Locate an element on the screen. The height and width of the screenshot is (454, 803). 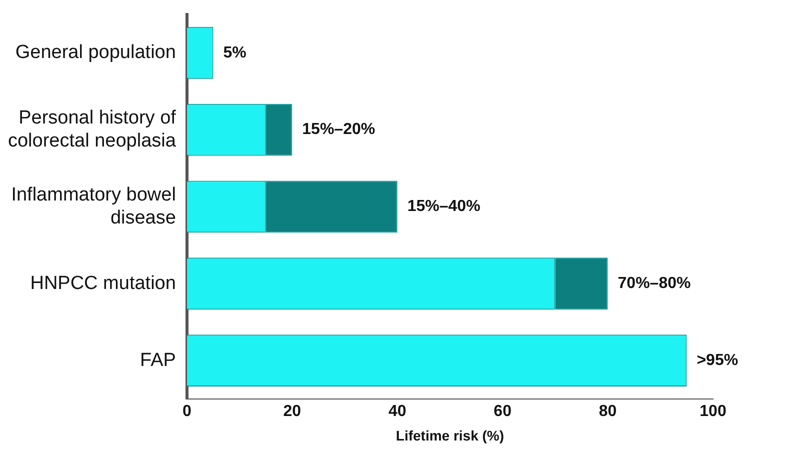
total-label: 15%–20% is located at coordinates (339, 129).